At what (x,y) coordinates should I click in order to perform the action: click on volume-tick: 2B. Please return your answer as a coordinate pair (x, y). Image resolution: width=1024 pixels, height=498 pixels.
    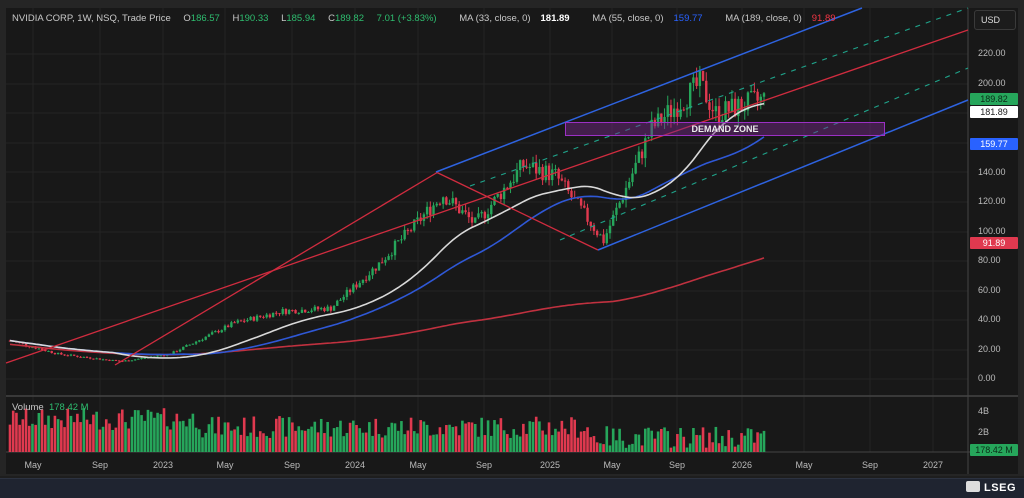
    Looking at the image, I should click on (984, 432).